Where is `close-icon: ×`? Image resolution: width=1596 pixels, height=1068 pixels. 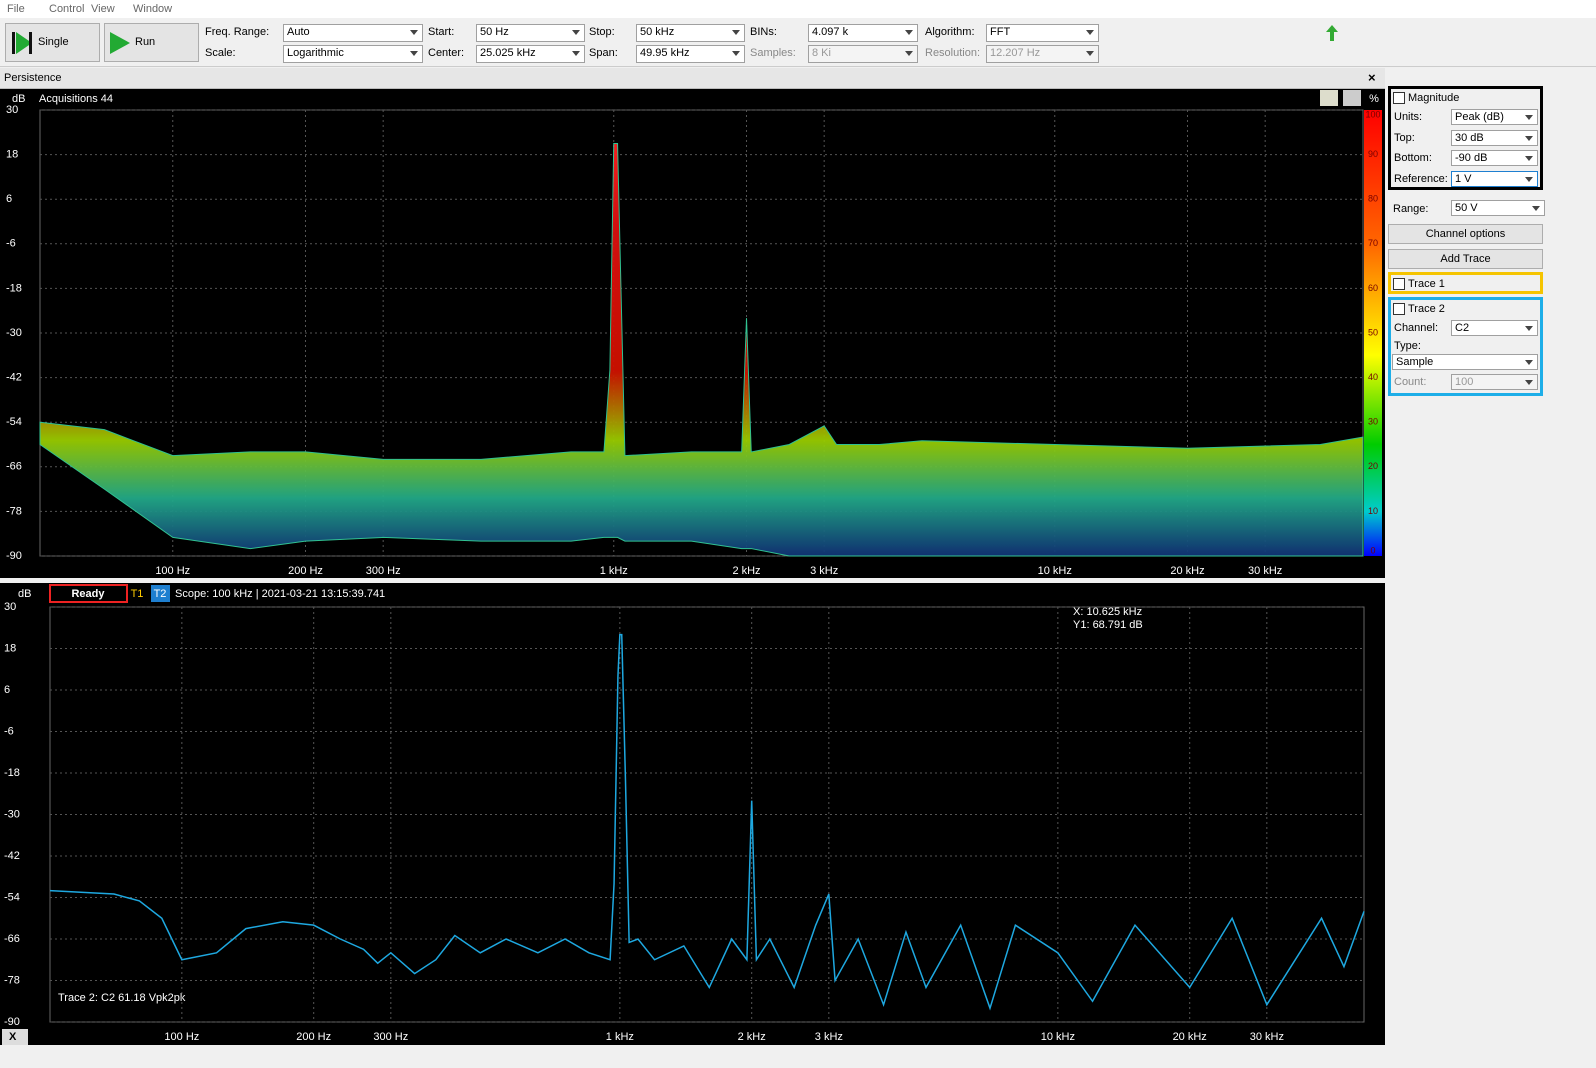
close-icon: × is located at coordinates (1372, 77).